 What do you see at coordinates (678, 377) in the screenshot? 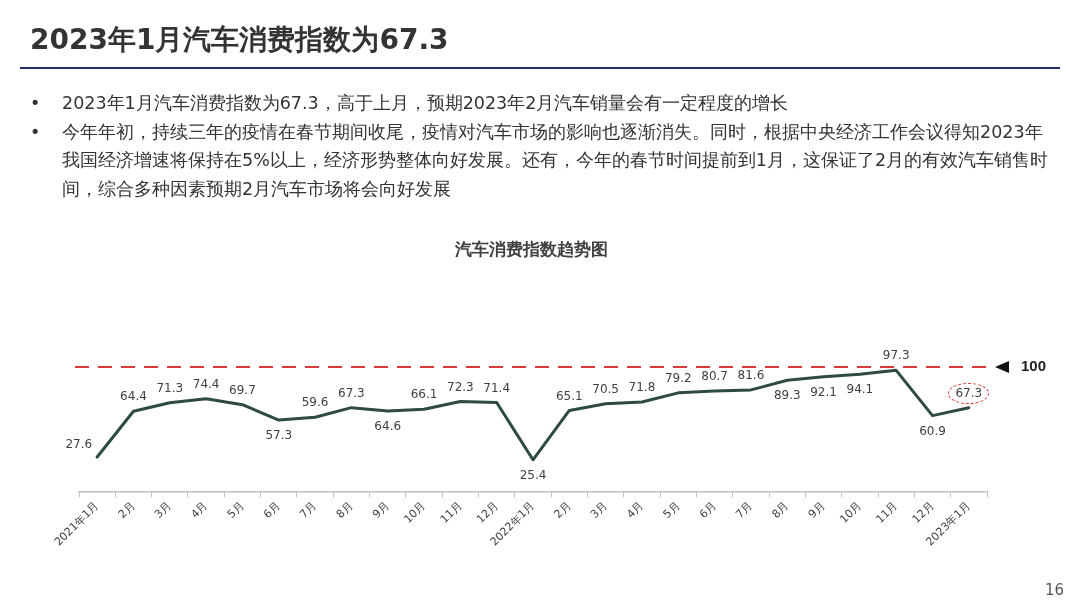
I see `data-label: 79.2` at bounding box center [678, 377].